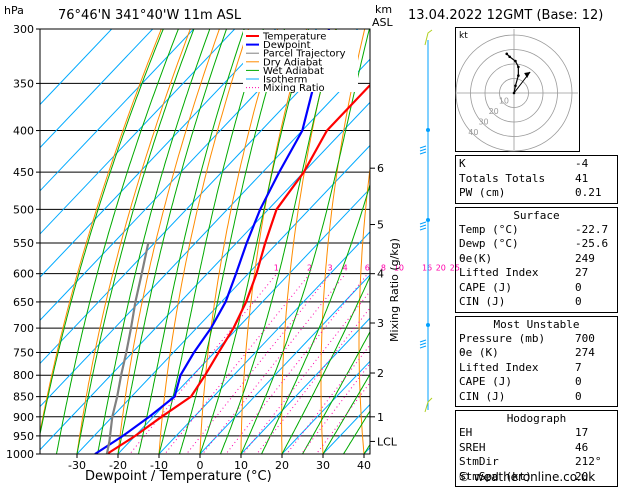 This screenshot has width=629, height=490. Describe the element at coordinates (578, 367) in the screenshot. I see `index-value: 7` at that location.